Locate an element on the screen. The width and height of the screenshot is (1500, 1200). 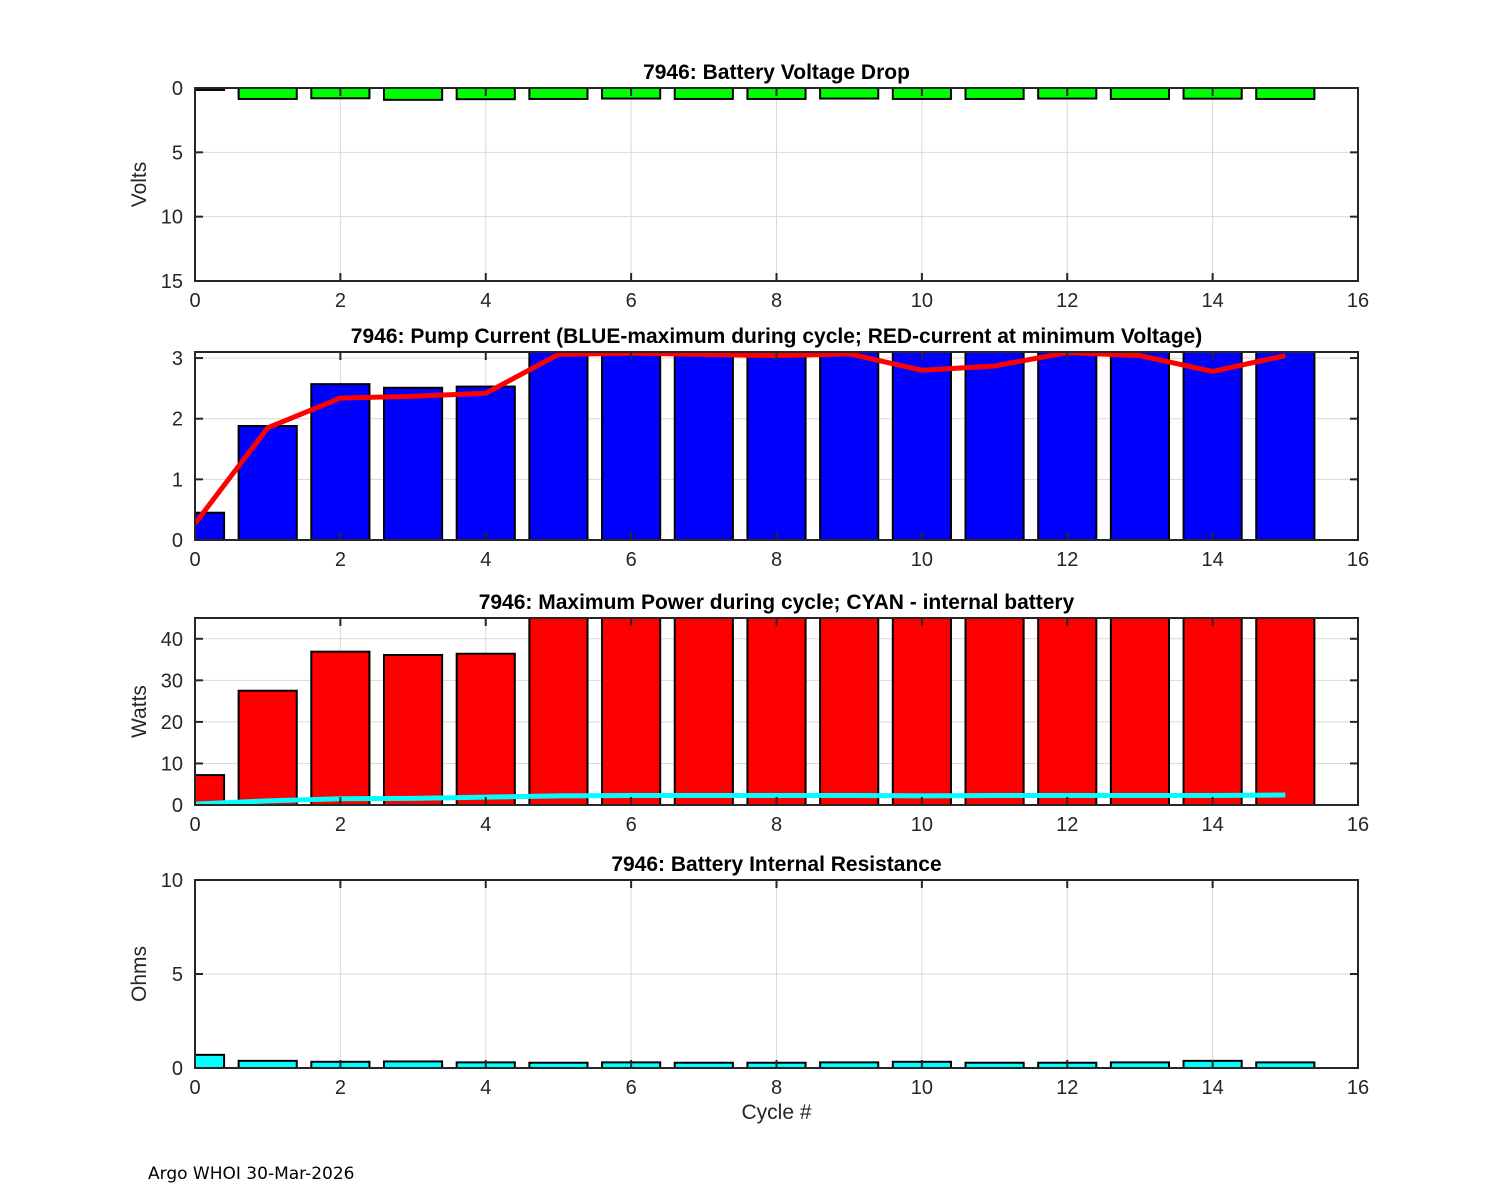
ytick-label-2: 2 is located at coordinates (177, 420).